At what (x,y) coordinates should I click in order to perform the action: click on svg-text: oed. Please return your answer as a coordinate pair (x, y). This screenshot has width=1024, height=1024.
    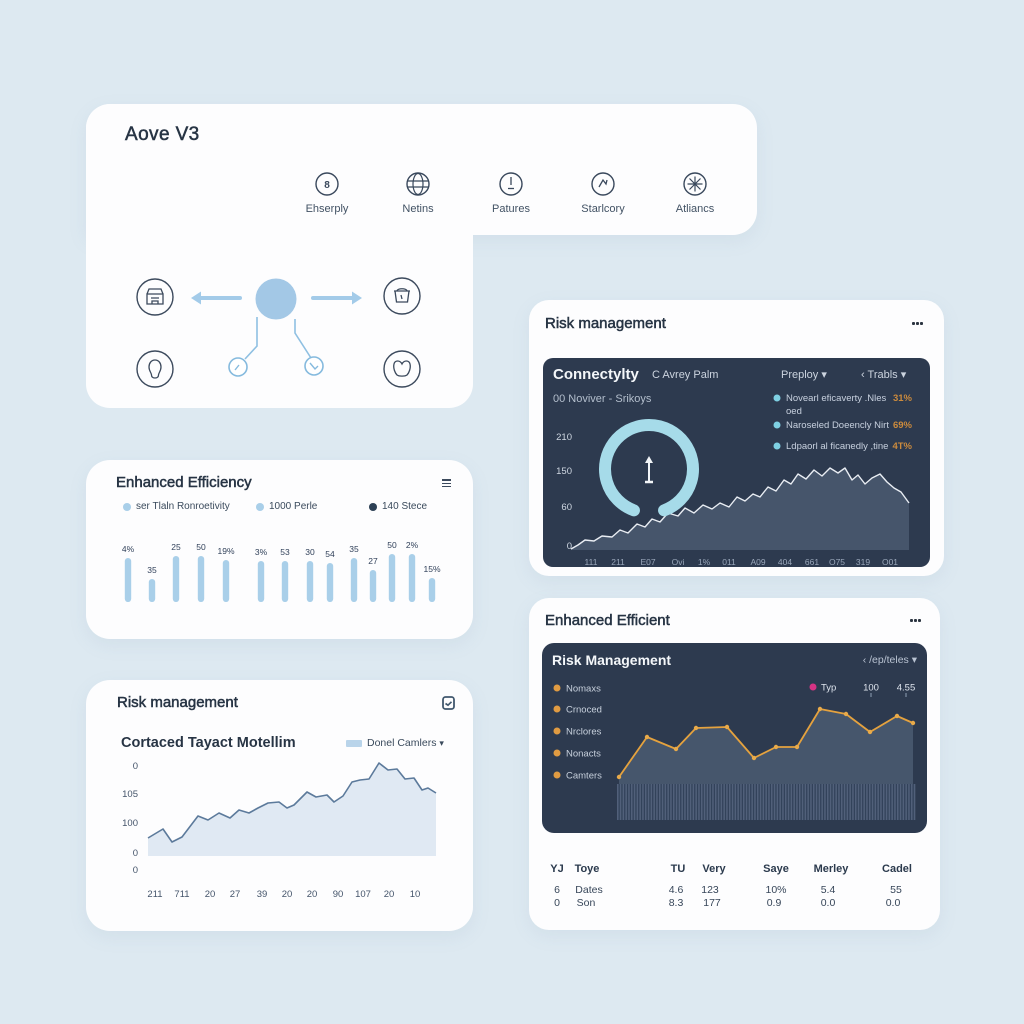
    Looking at the image, I should click on (794, 411).